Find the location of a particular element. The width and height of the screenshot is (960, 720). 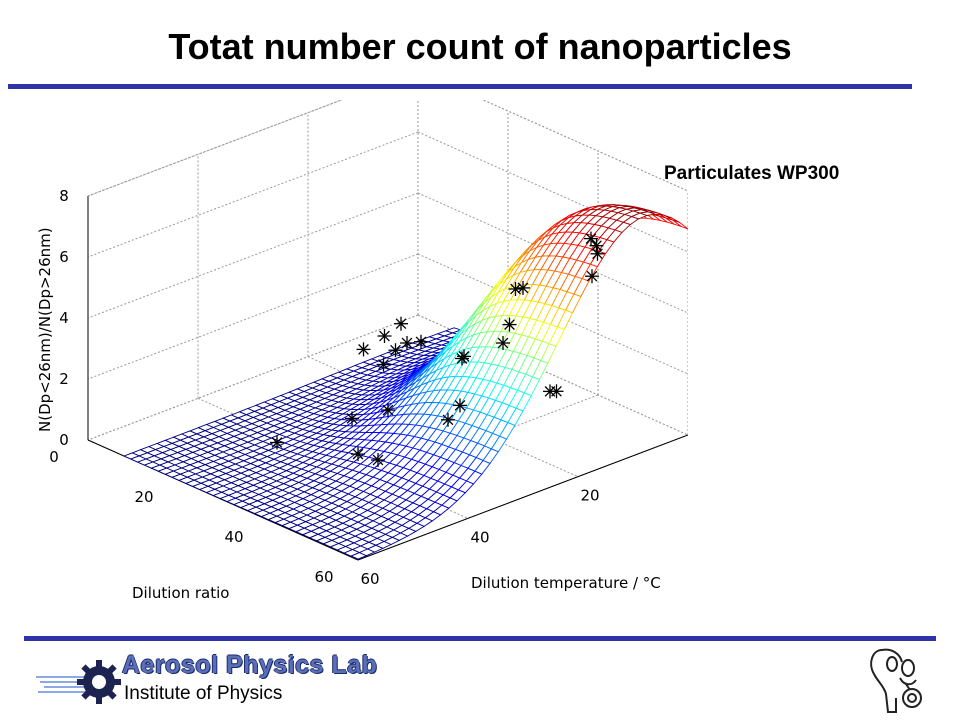

chart-subtitle: Particulates WP300 is located at coordinates (752, 173).